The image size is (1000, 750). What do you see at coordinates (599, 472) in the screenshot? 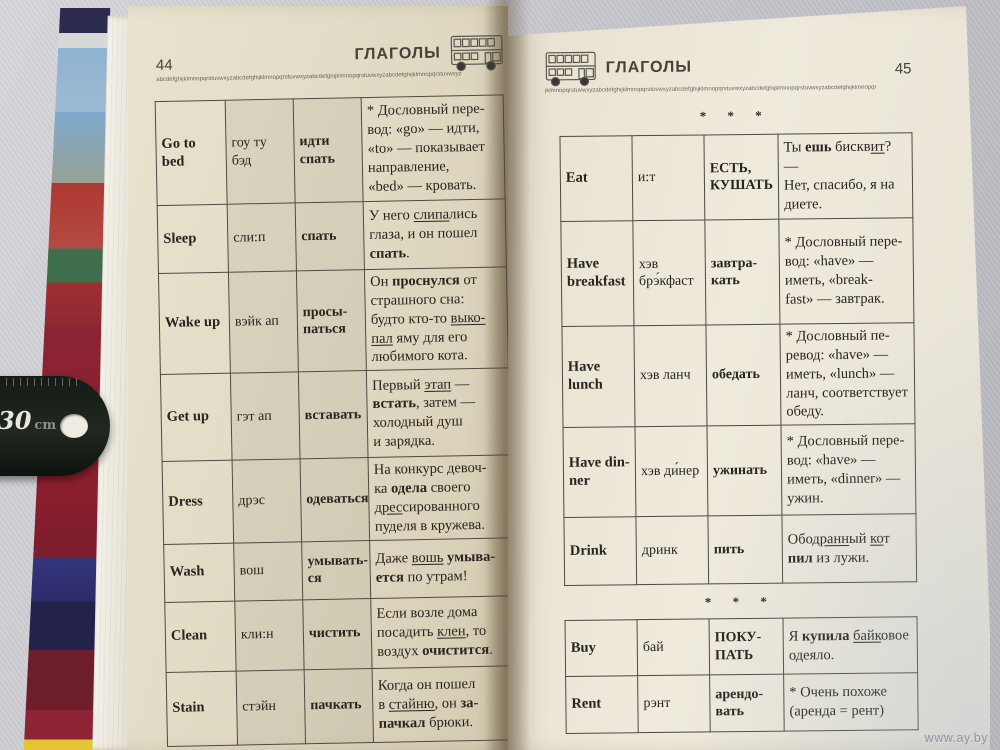
I see `verb-english-cell: Have din- ner` at bounding box center [599, 472].